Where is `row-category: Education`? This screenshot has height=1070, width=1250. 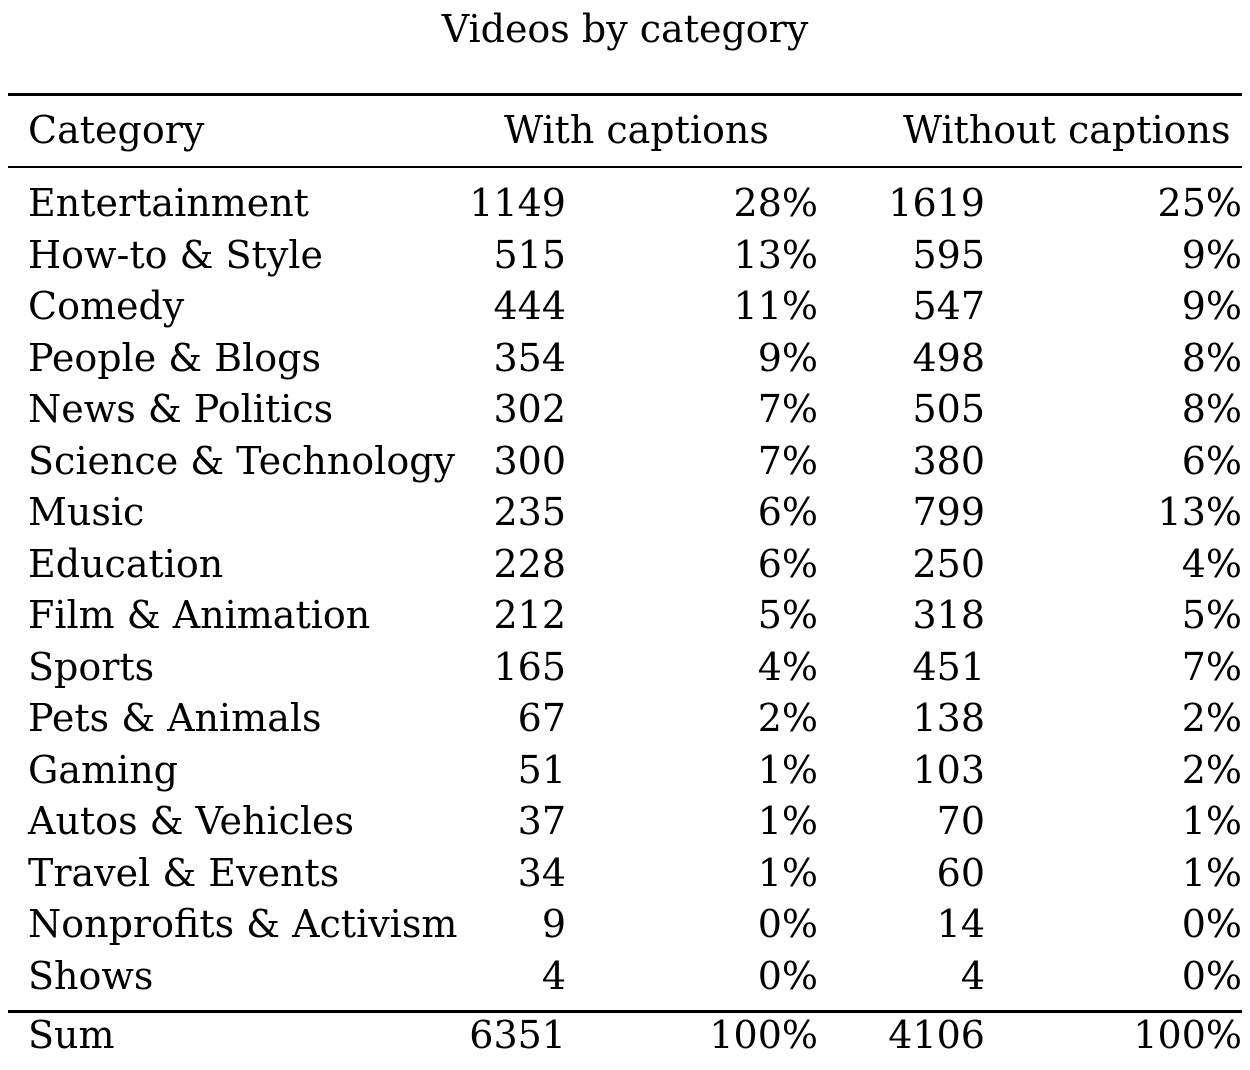 row-category: Education is located at coordinates (126, 563).